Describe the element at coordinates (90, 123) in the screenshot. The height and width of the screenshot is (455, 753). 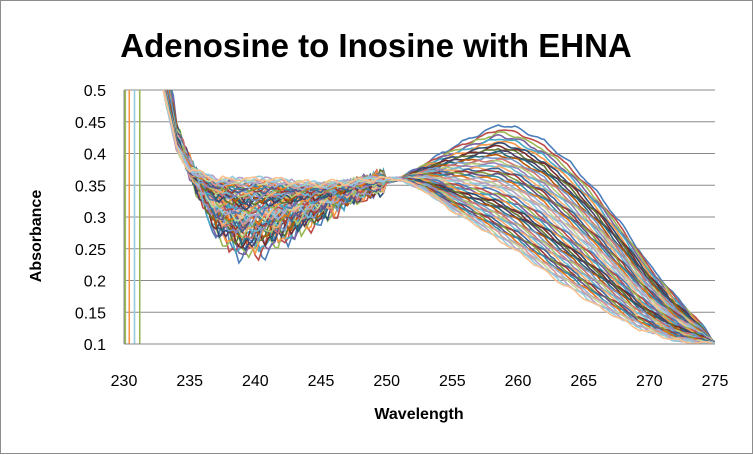
I see `y-tick-label: 0.45` at that location.